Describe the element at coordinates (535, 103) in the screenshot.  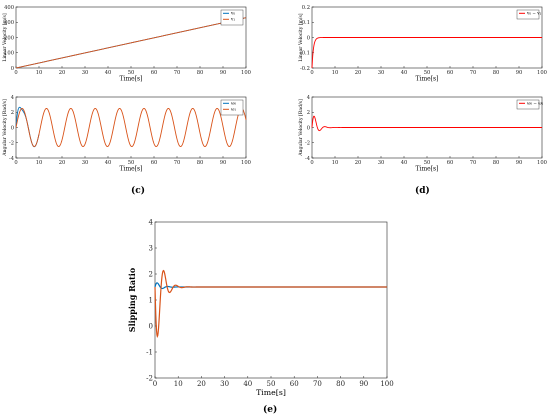
I see `legend-entry: ω₀ − ω₁` at that location.